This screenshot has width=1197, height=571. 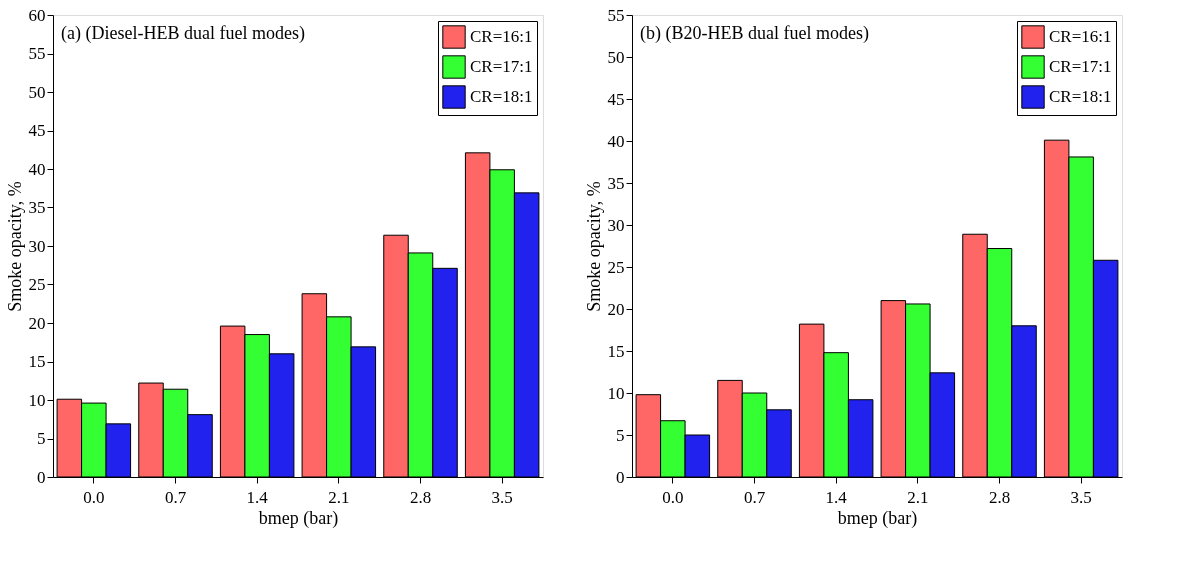 I want to click on annotation: (b) (B20-HEB dual fuel modes), so click(x=754, y=33).